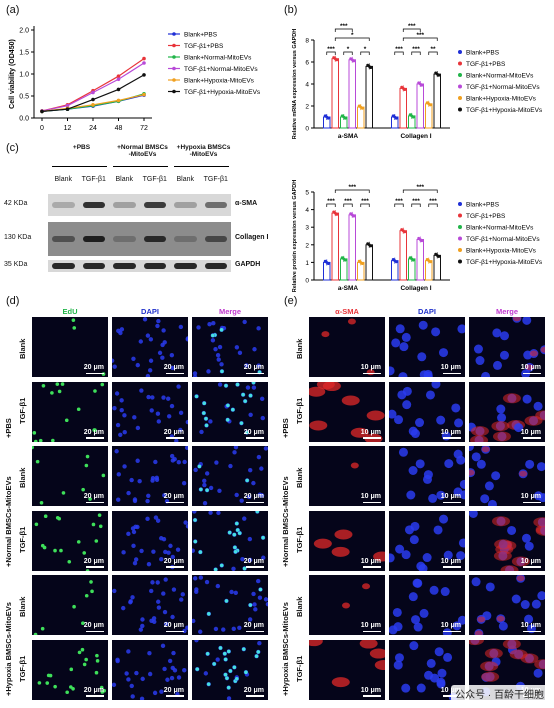 Image resolution: width=554 pixels, height=708 pixels. I want to click on sig-label: ***, so click(344, 26).